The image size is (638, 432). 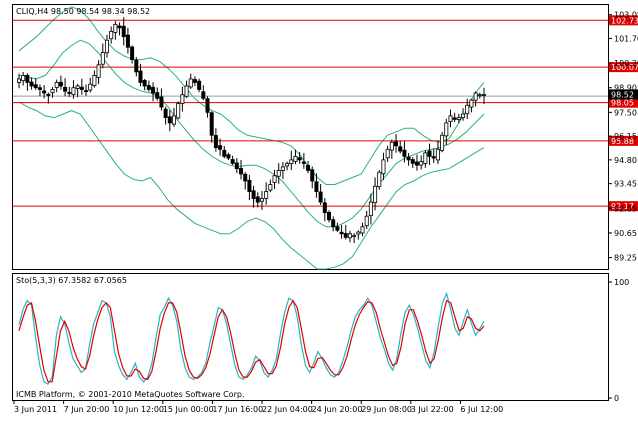 What do you see at coordinates (71, 280) in the screenshot?
I see `oscillator-panel-title: Sto(5,3,3) 67.3582 67.0565` at bounding box center [71, 280].